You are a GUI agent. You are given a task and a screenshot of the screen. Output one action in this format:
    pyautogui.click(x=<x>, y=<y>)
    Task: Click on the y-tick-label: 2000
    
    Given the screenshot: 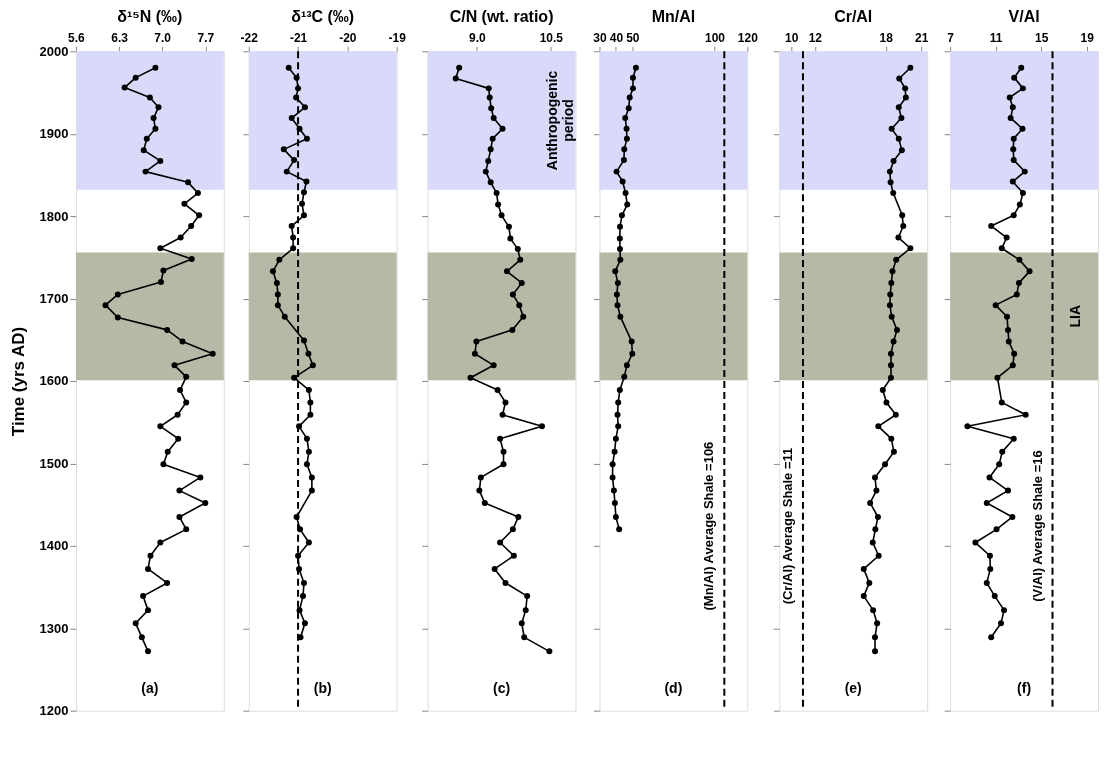 What is the action you would take?
    pyautogui.click(x=54, y=51)
    